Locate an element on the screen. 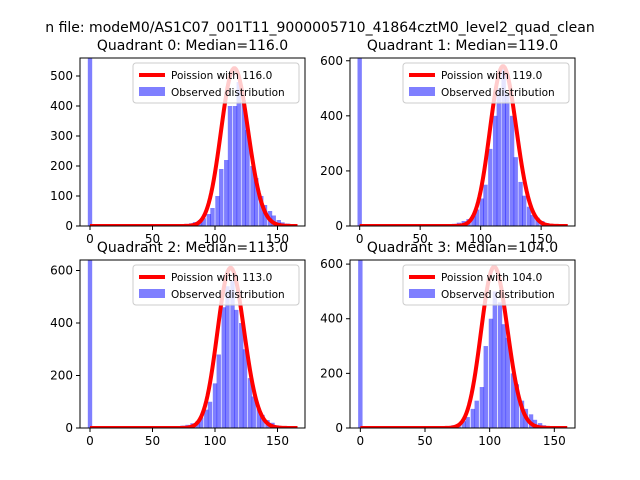  legend-line-label: Poission with 113.0 is located at coordinates (221, 278).